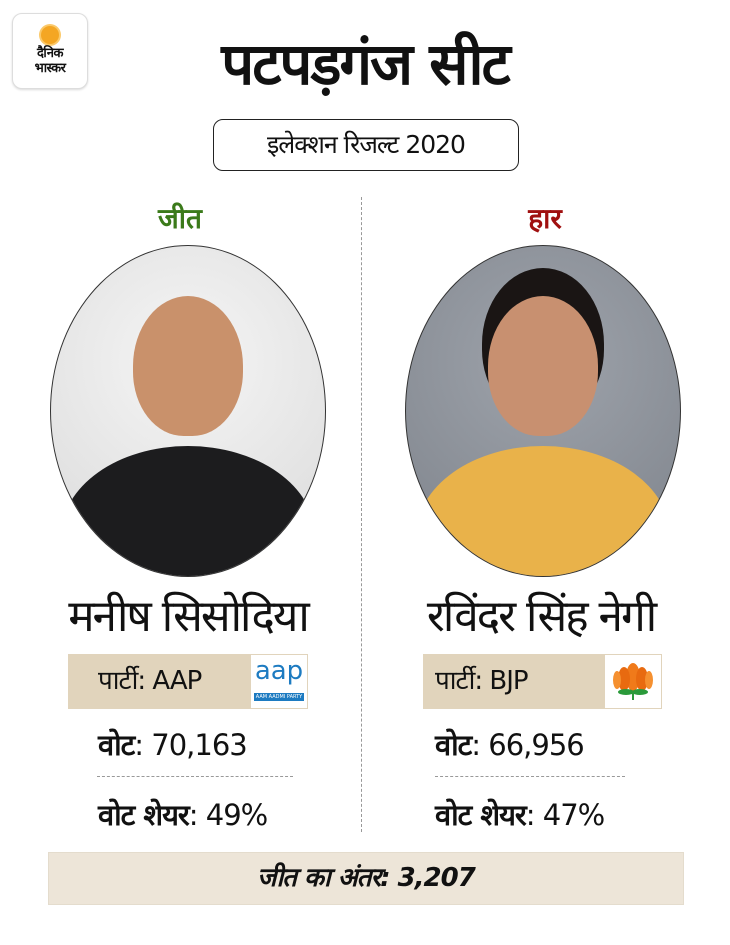 The height and width of the screenshot is (945, 730). I want to click on winner-photo, so click(188, 411).